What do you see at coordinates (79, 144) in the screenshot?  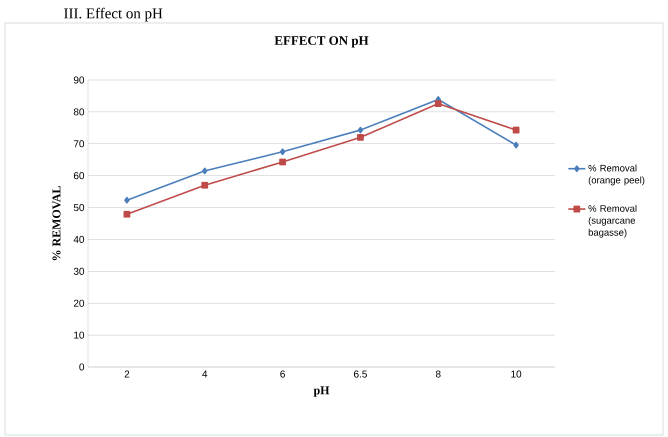 I see `y-tick-label: 70` at bounding box center [79, 144].